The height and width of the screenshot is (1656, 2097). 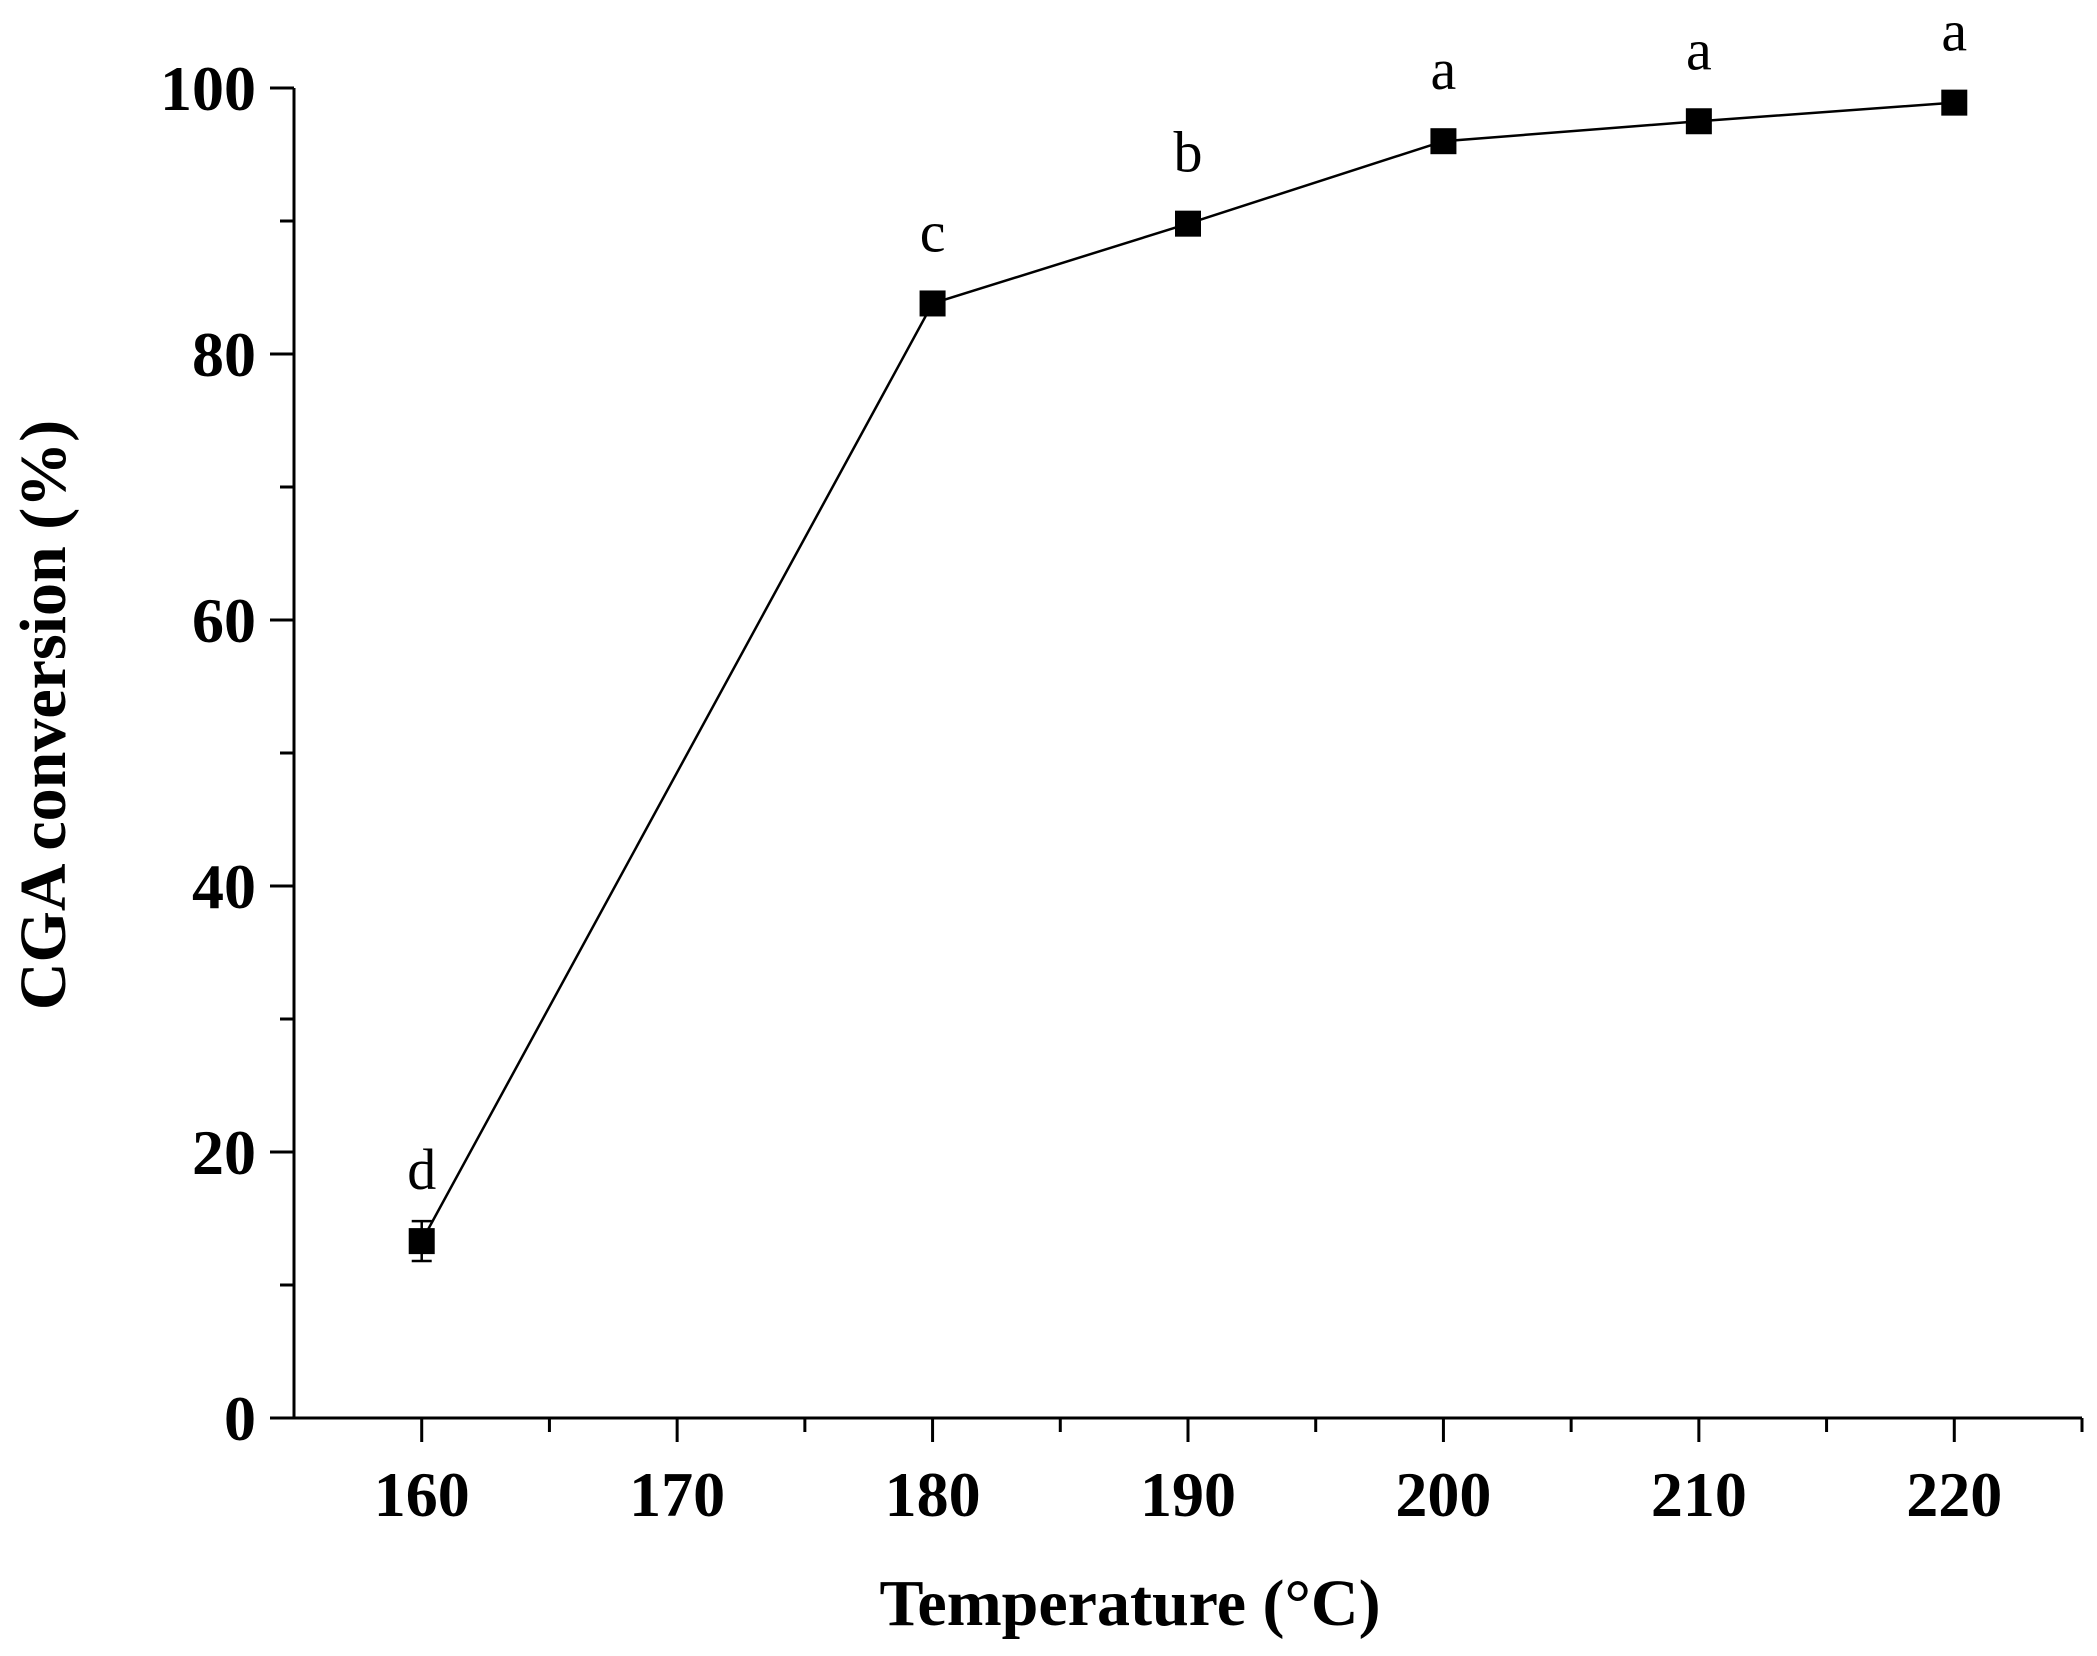 I want to click on significance-label: d, so click(x=421, y=1169).